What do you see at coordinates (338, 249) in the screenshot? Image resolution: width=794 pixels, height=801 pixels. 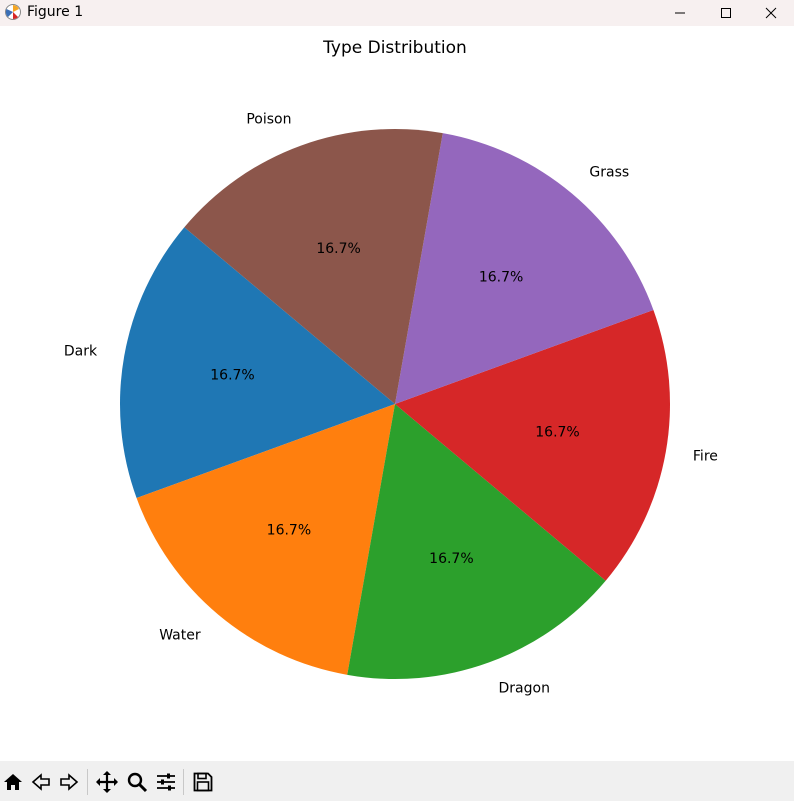 I see `slice-percent-poison: 16.7%` at bounding box center [338, 249].